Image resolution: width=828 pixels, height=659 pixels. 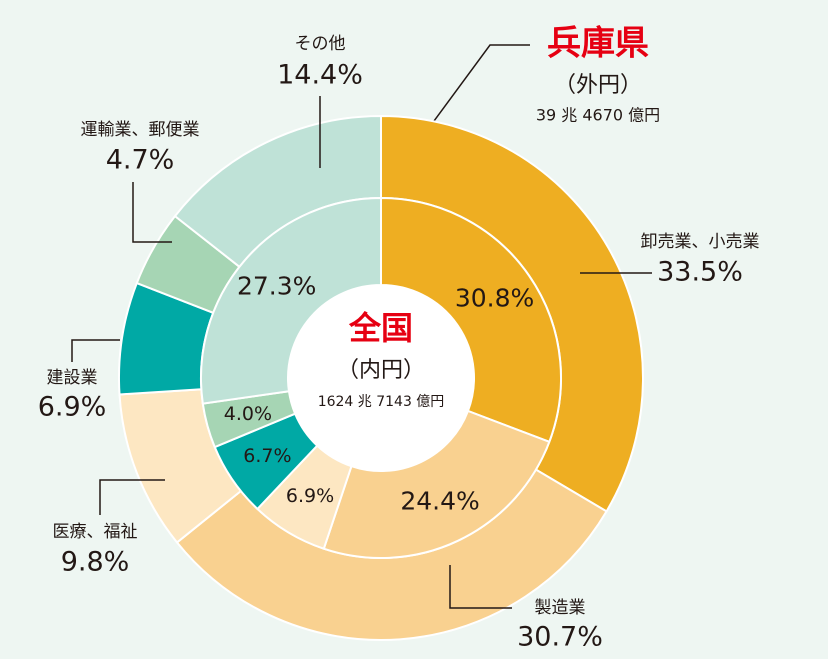 I want to click on inner-value-label: 6.7%, so click(x=267, y=456).